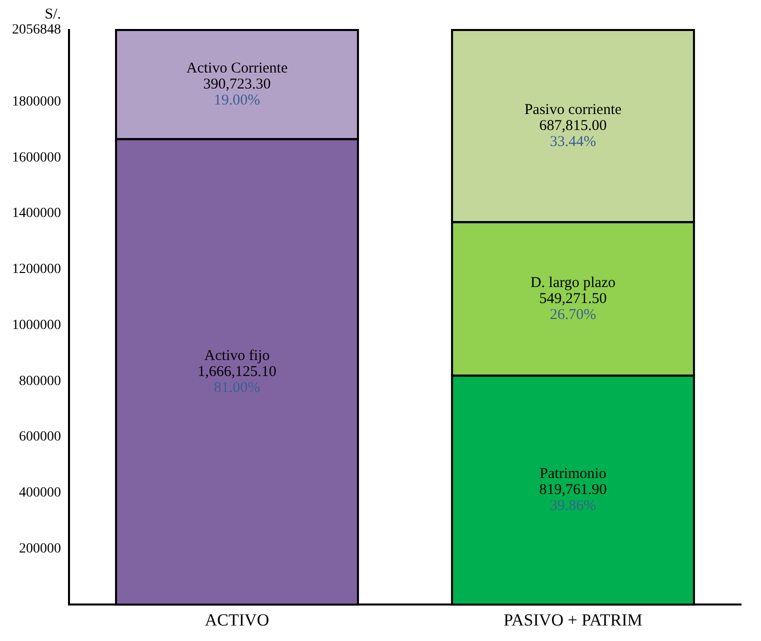  What do you see at coordinates (36, 30) in the screenshot?
I see `y-tick-label: 2056848` at bounding box center [36, 30].